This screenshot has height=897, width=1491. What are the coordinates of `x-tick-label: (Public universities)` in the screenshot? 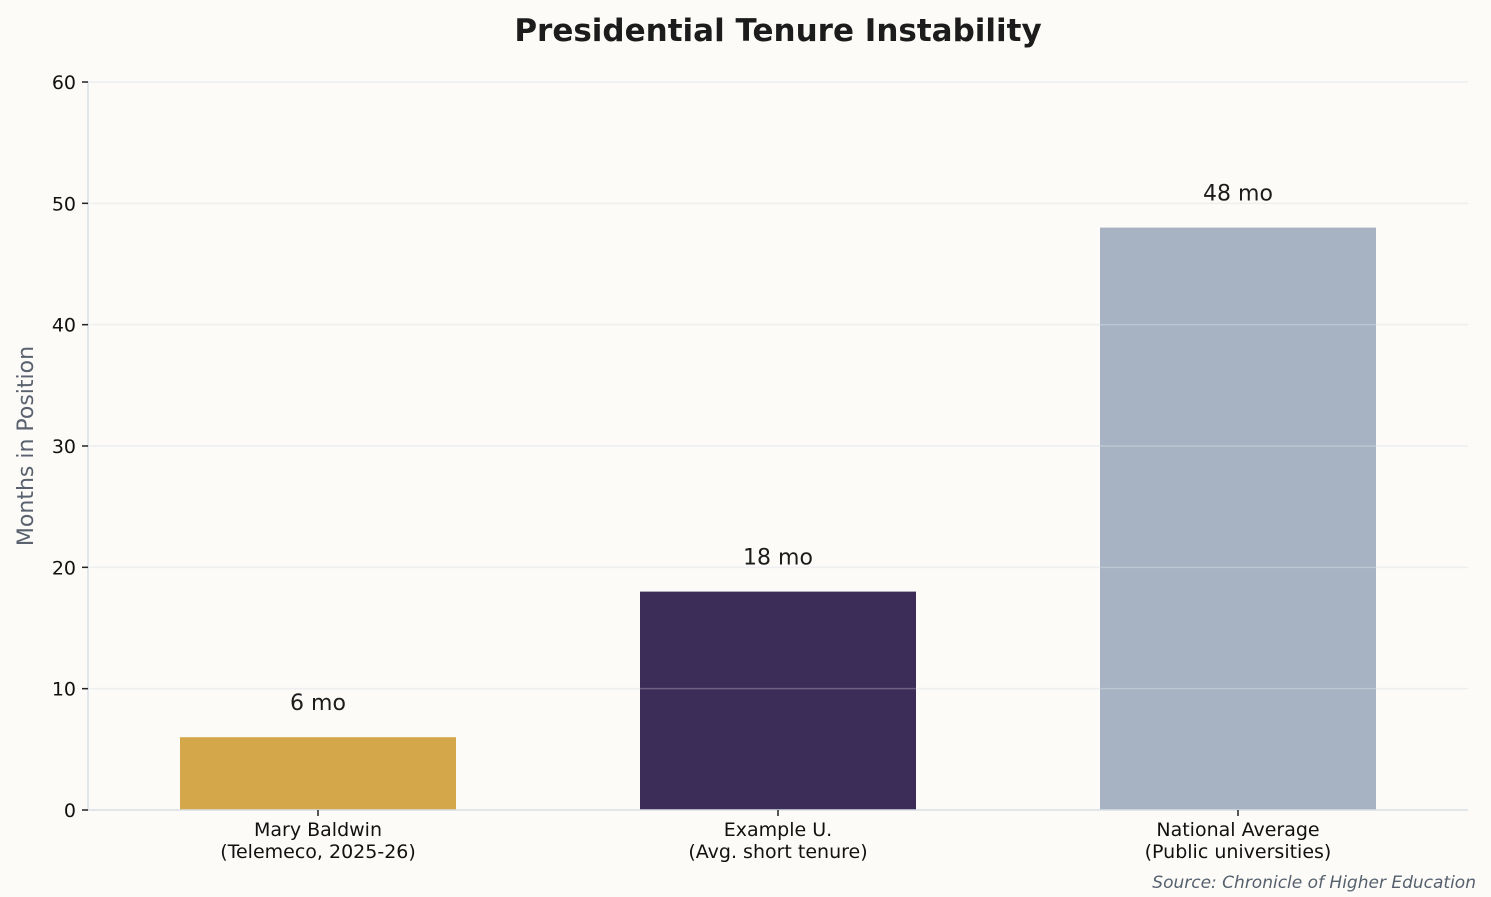 It's located at (1238, 852).